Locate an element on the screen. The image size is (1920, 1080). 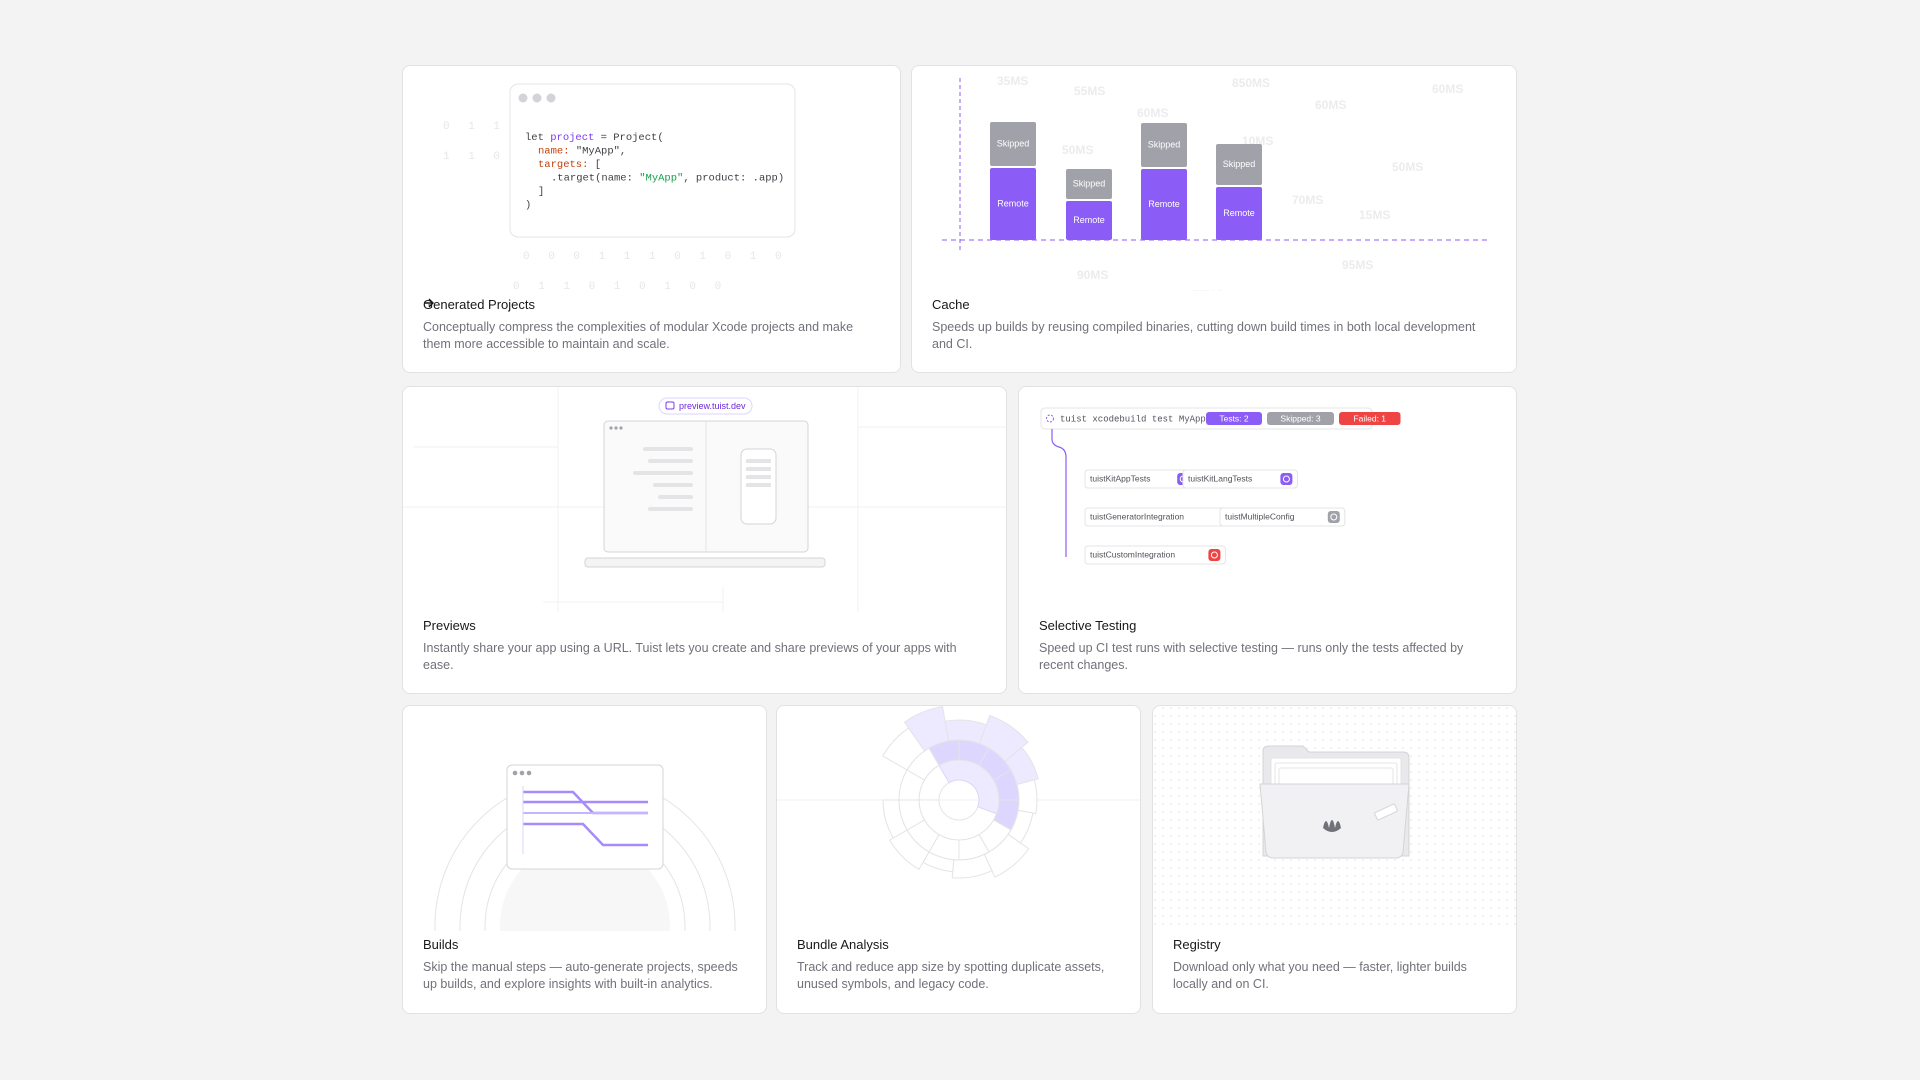
code-line: .target(name: "MyApp", product: .app) is located at coordinates (667, 178).